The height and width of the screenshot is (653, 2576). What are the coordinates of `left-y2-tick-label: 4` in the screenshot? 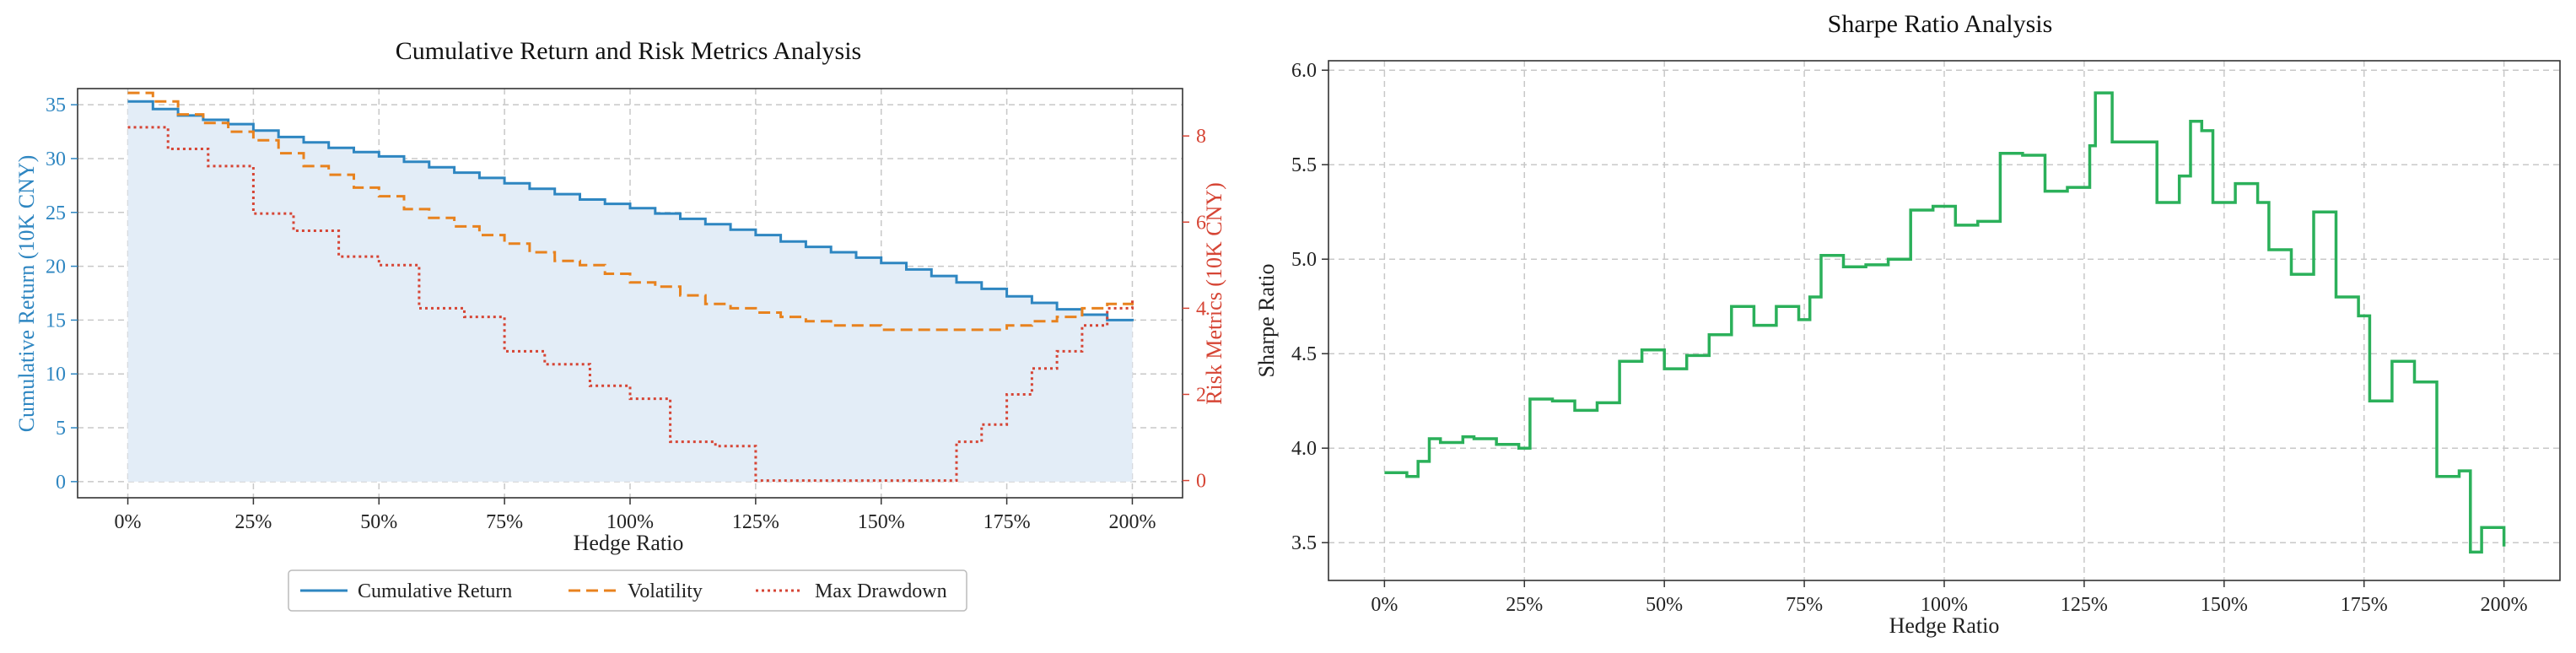 It's located at (1201, 309).